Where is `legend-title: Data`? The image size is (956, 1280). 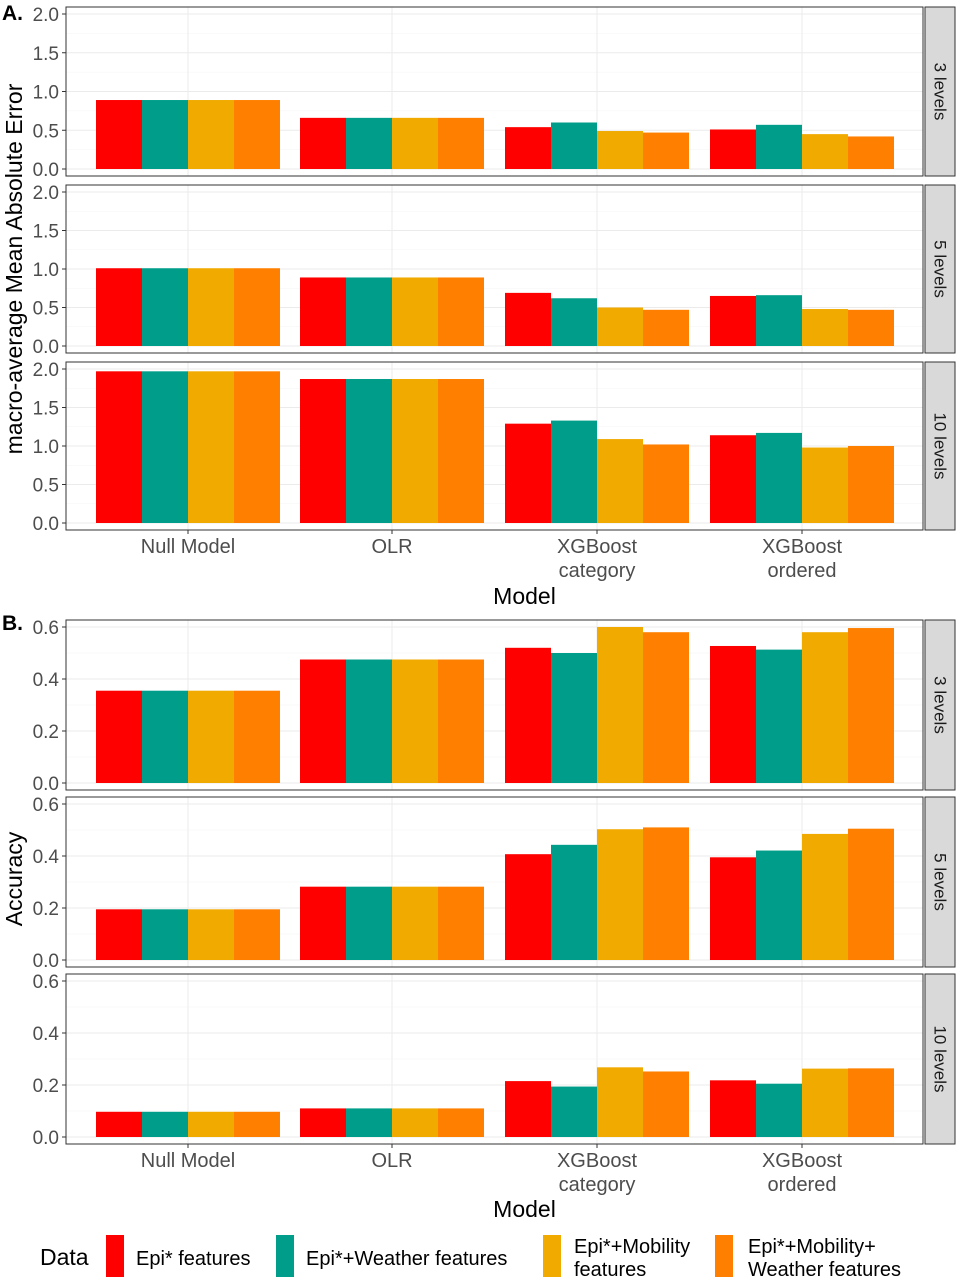 legend-title: Data is located at coordinates (64, 1257).